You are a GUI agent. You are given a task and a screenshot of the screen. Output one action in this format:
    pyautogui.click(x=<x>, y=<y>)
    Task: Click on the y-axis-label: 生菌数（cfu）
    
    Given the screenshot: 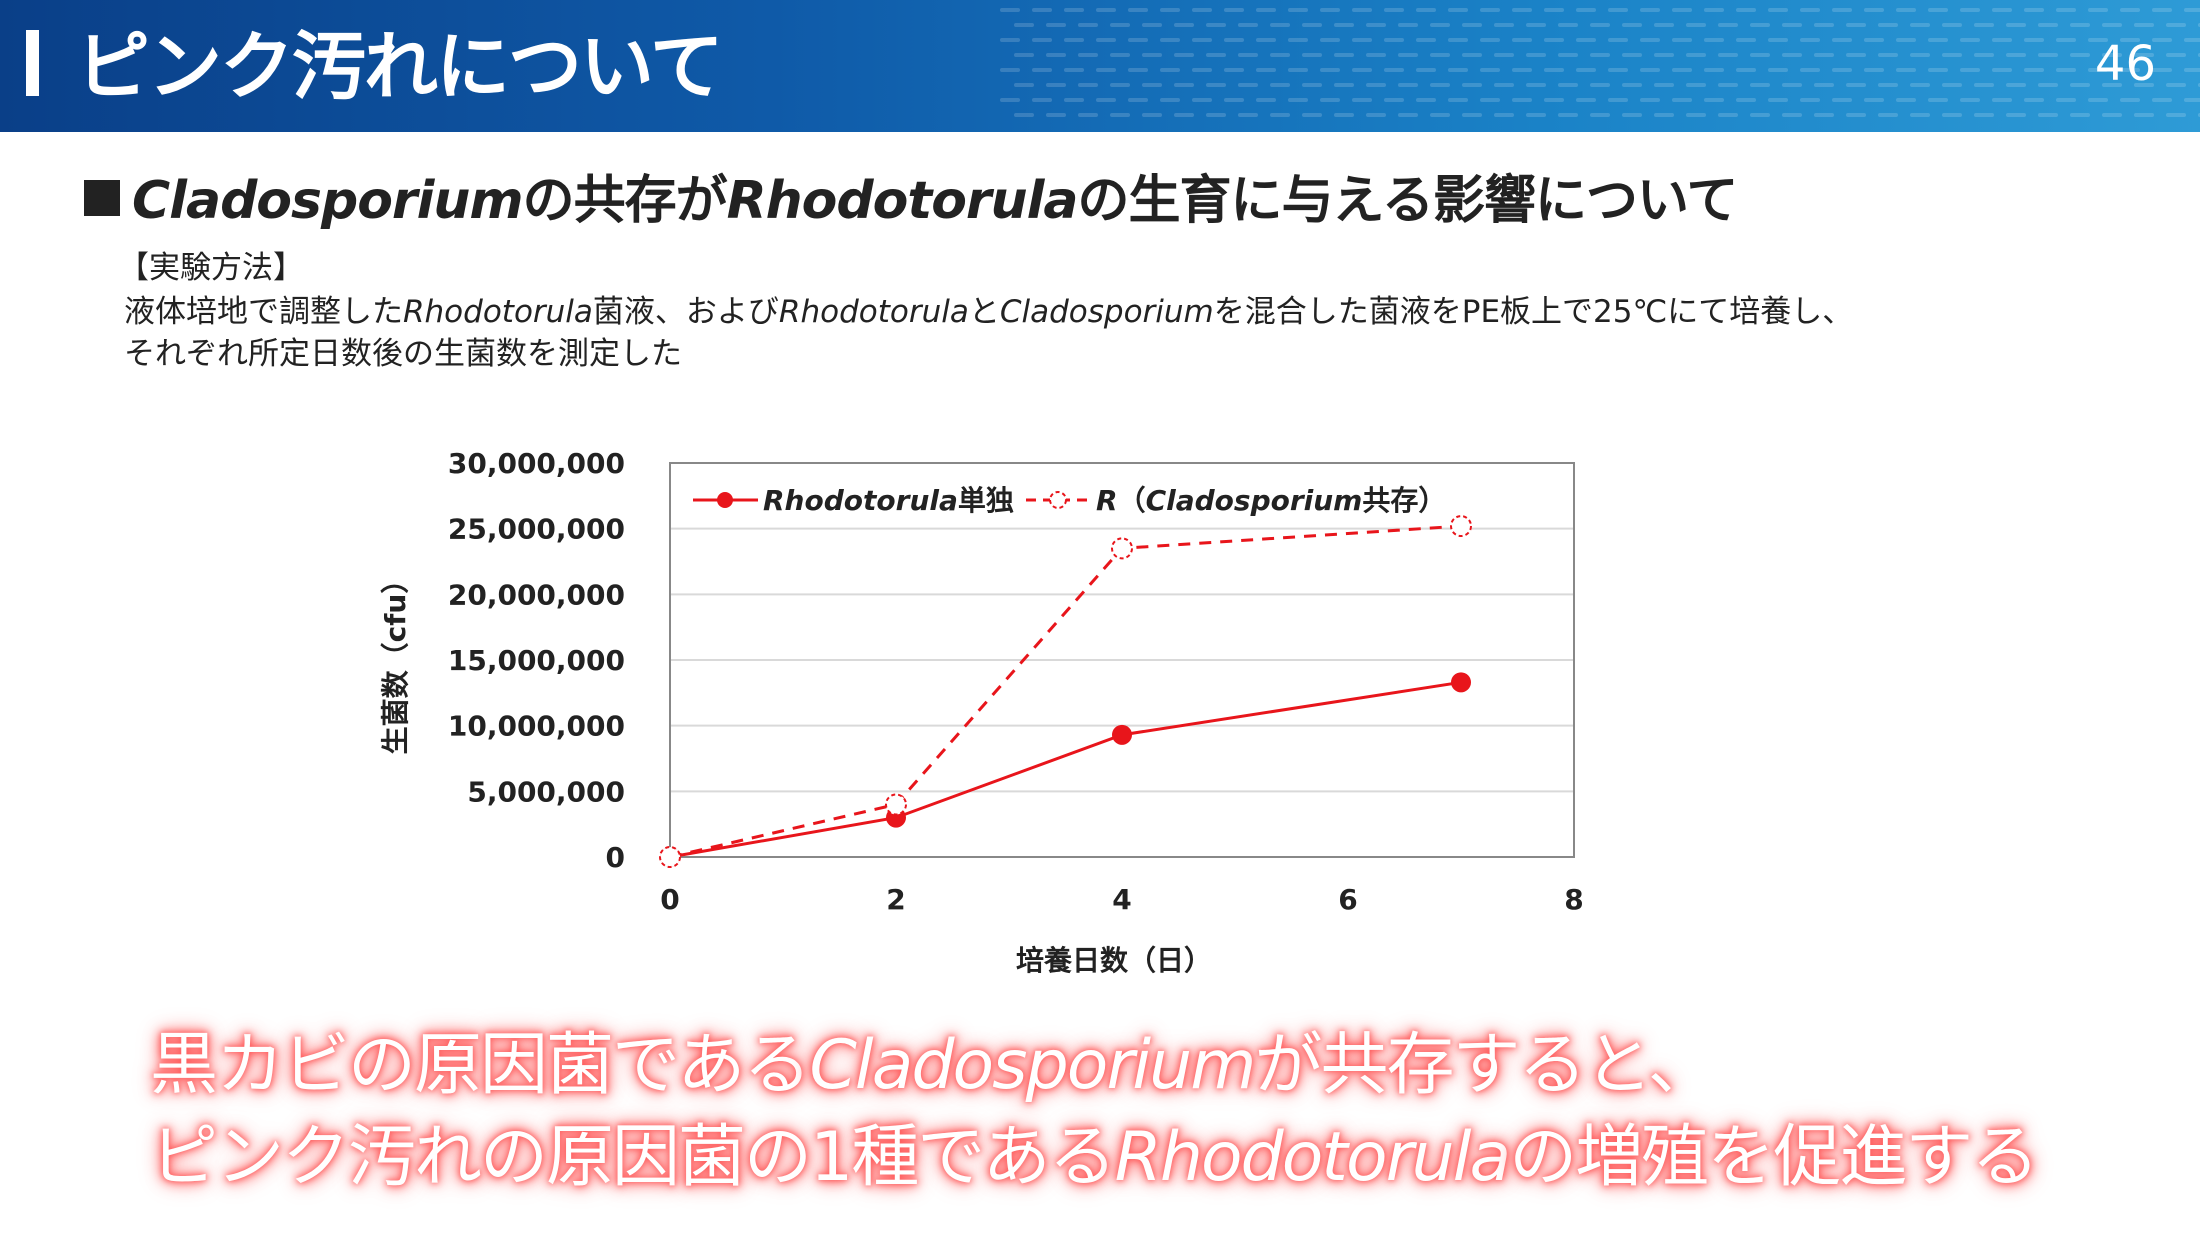 What is the action you would take?
    pyautogui.click(x=395, y=660)
    